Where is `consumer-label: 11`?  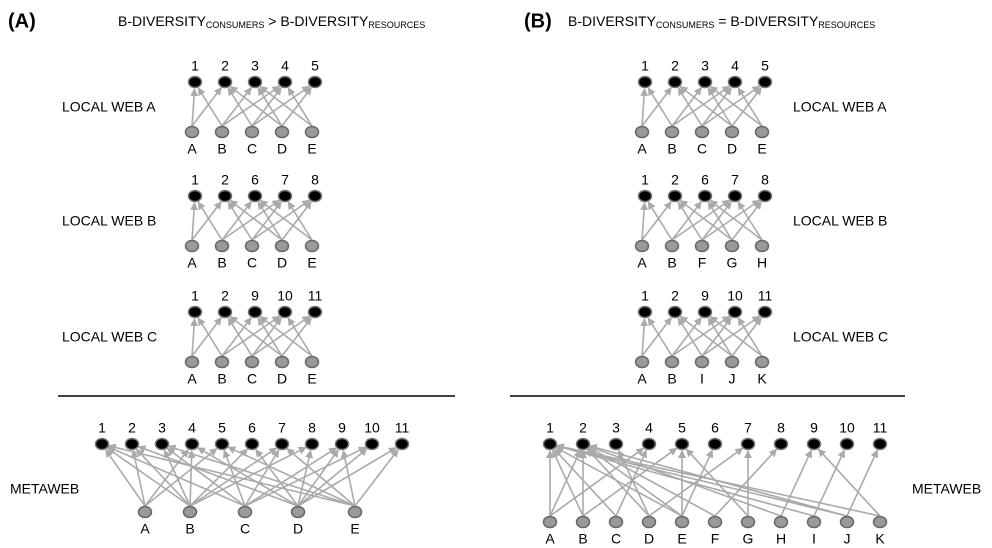 consumer-label: 11 is located at coordinates (880, 428).